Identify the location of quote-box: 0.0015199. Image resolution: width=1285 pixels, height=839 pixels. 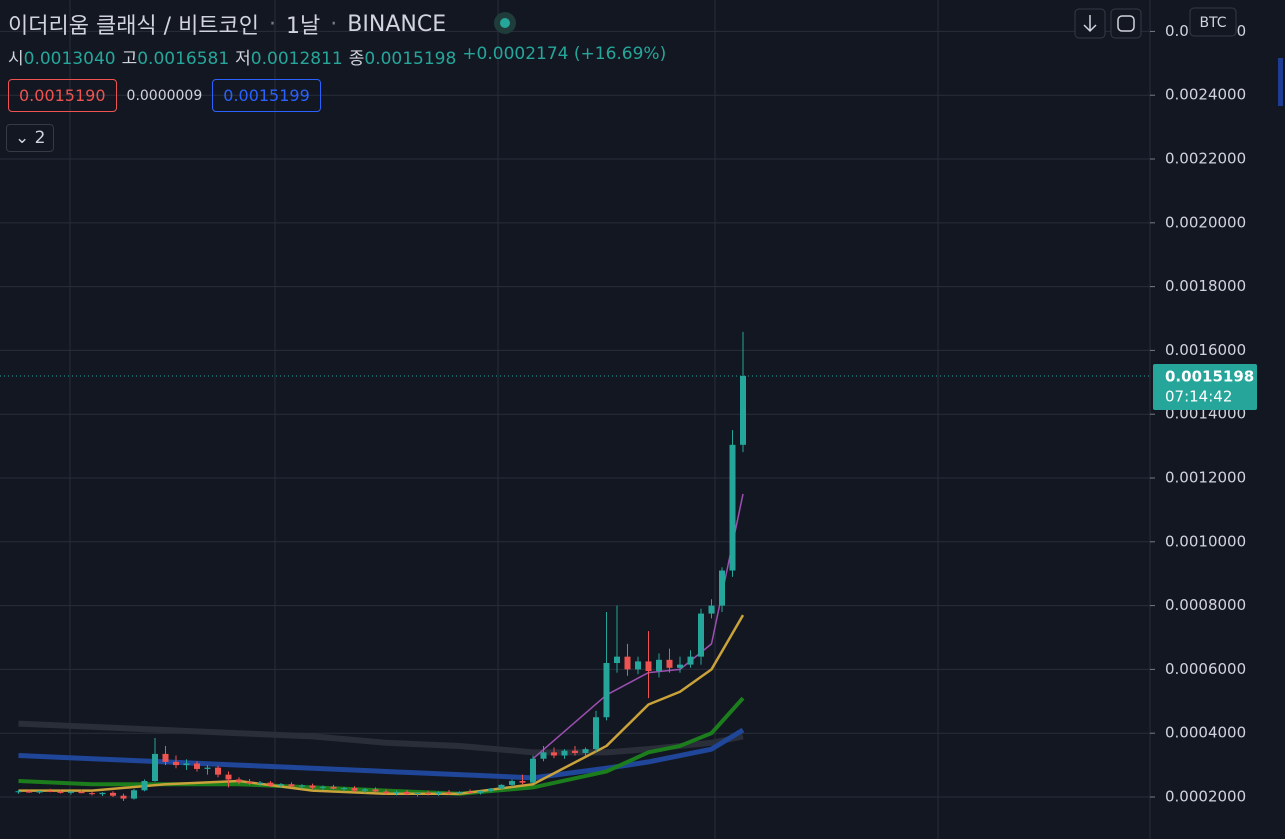
(266, 95).